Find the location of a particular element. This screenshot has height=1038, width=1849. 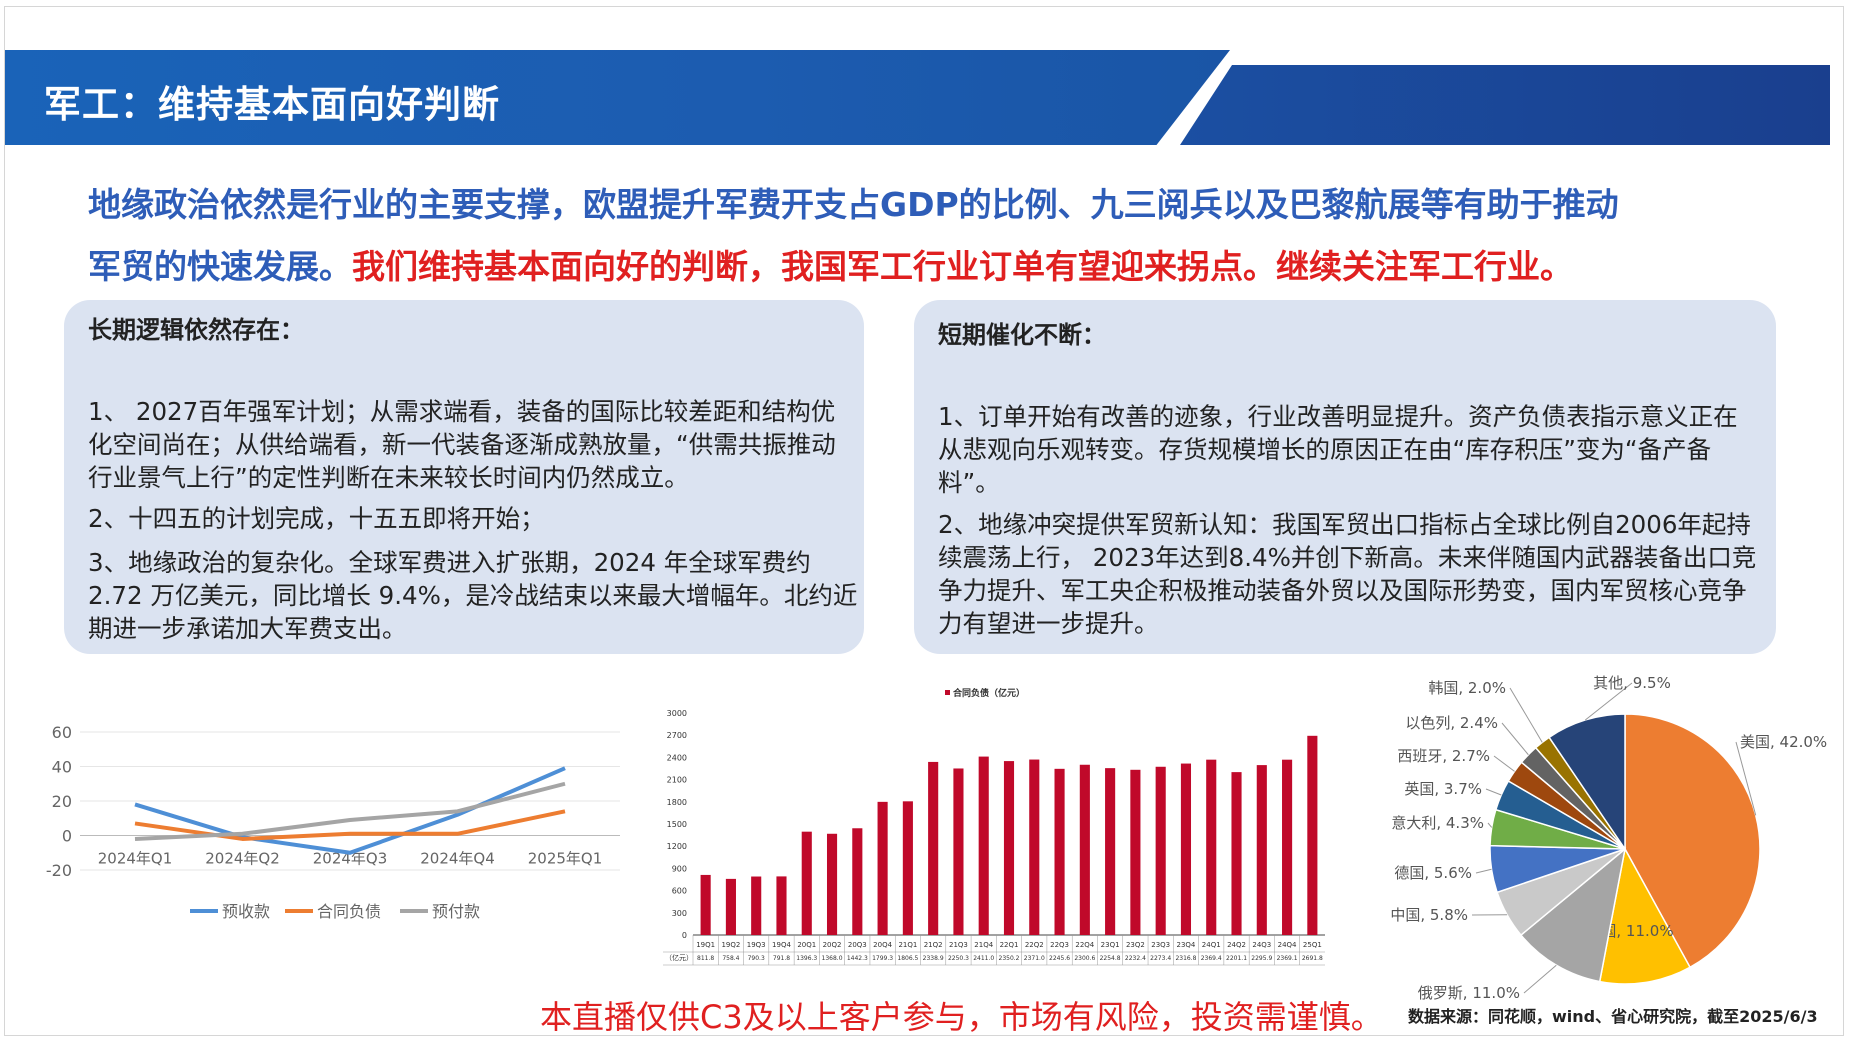

value-label: 1368.0 is located at coordinates (832, 958).